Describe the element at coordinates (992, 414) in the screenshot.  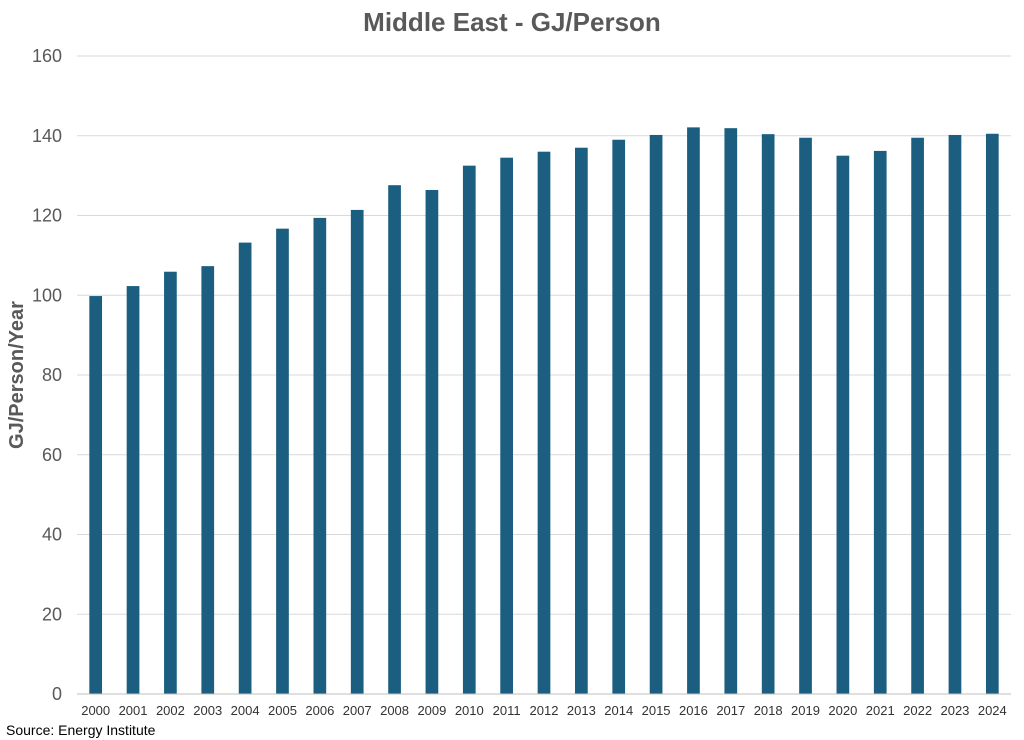
I see `bar-2024` at that location.